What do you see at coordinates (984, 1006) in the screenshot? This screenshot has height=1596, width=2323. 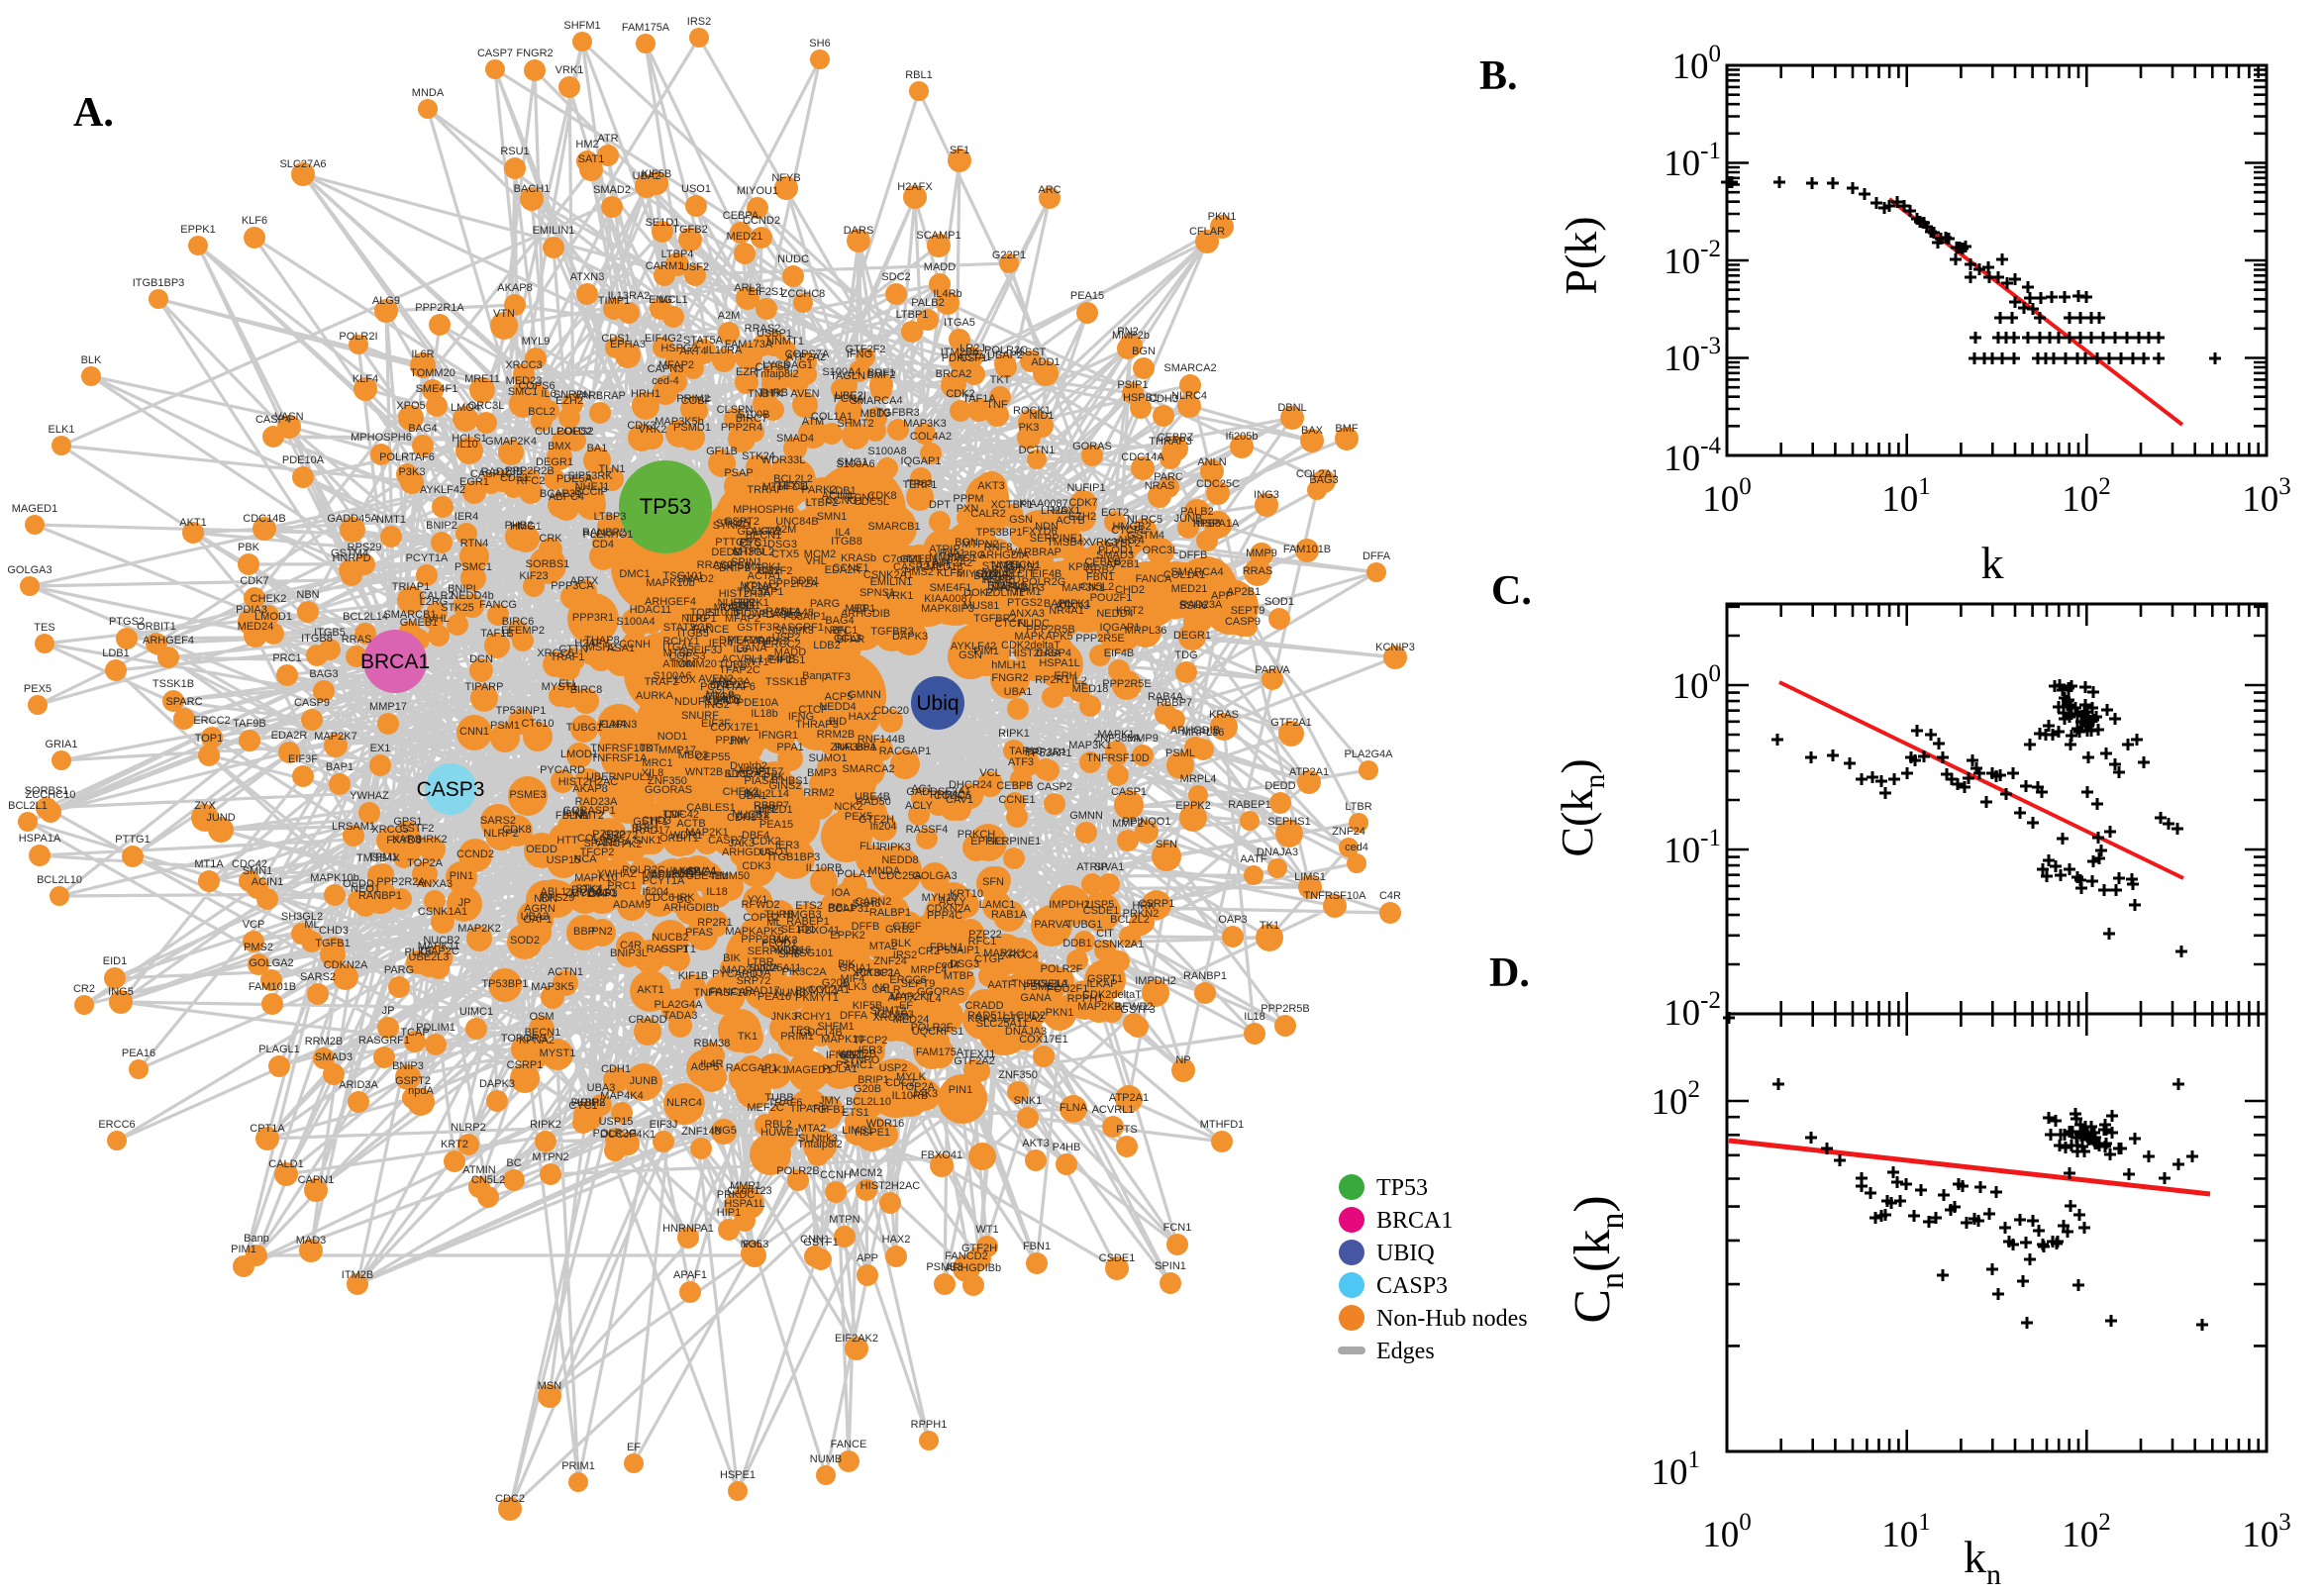 I see `svg-text: CRADD` at bounding box center [984, 1006].